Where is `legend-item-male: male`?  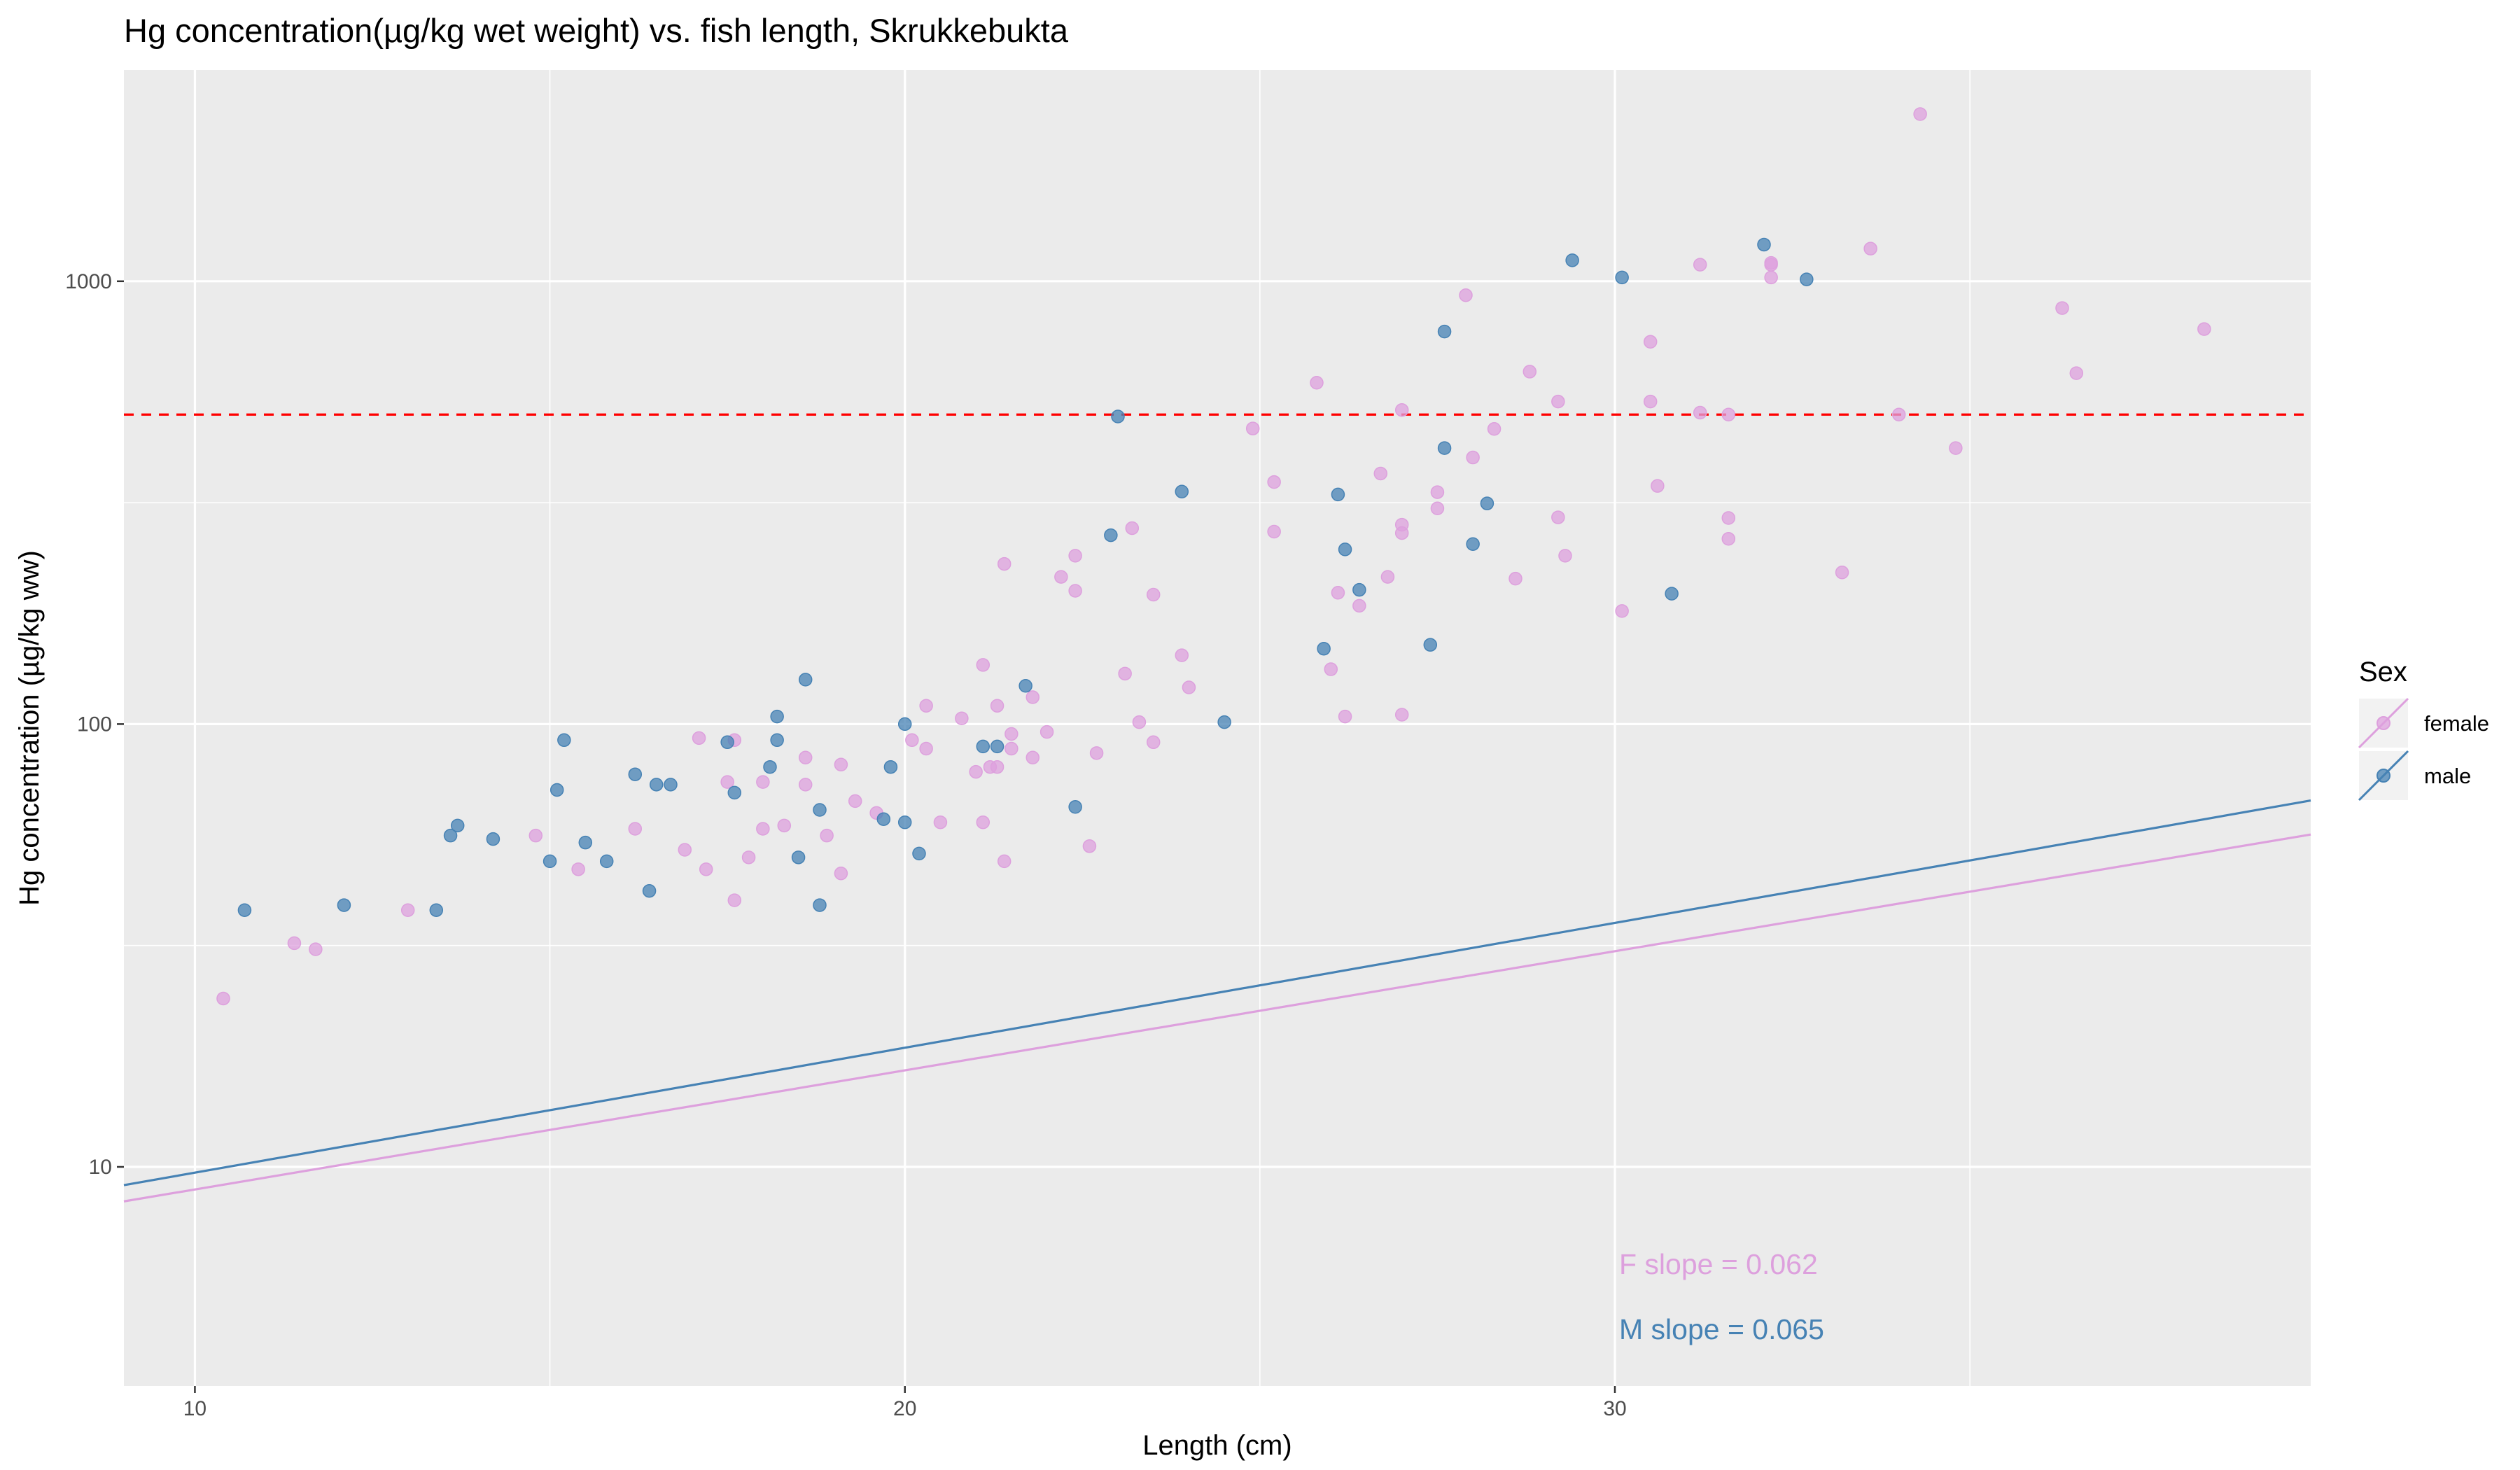
legend-item-male: male is located at coordinates (2414, 776).